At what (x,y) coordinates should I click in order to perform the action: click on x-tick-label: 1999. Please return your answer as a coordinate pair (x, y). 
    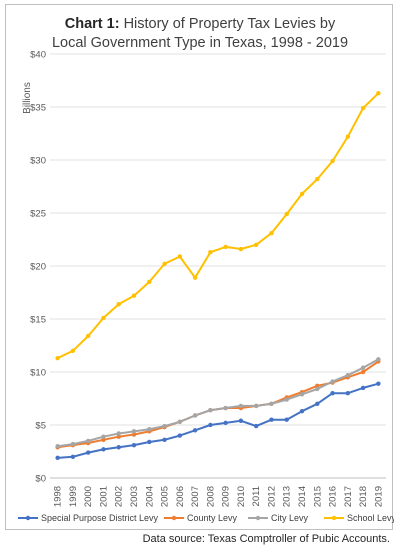
    Looking at the image, I should click on (73, 496).